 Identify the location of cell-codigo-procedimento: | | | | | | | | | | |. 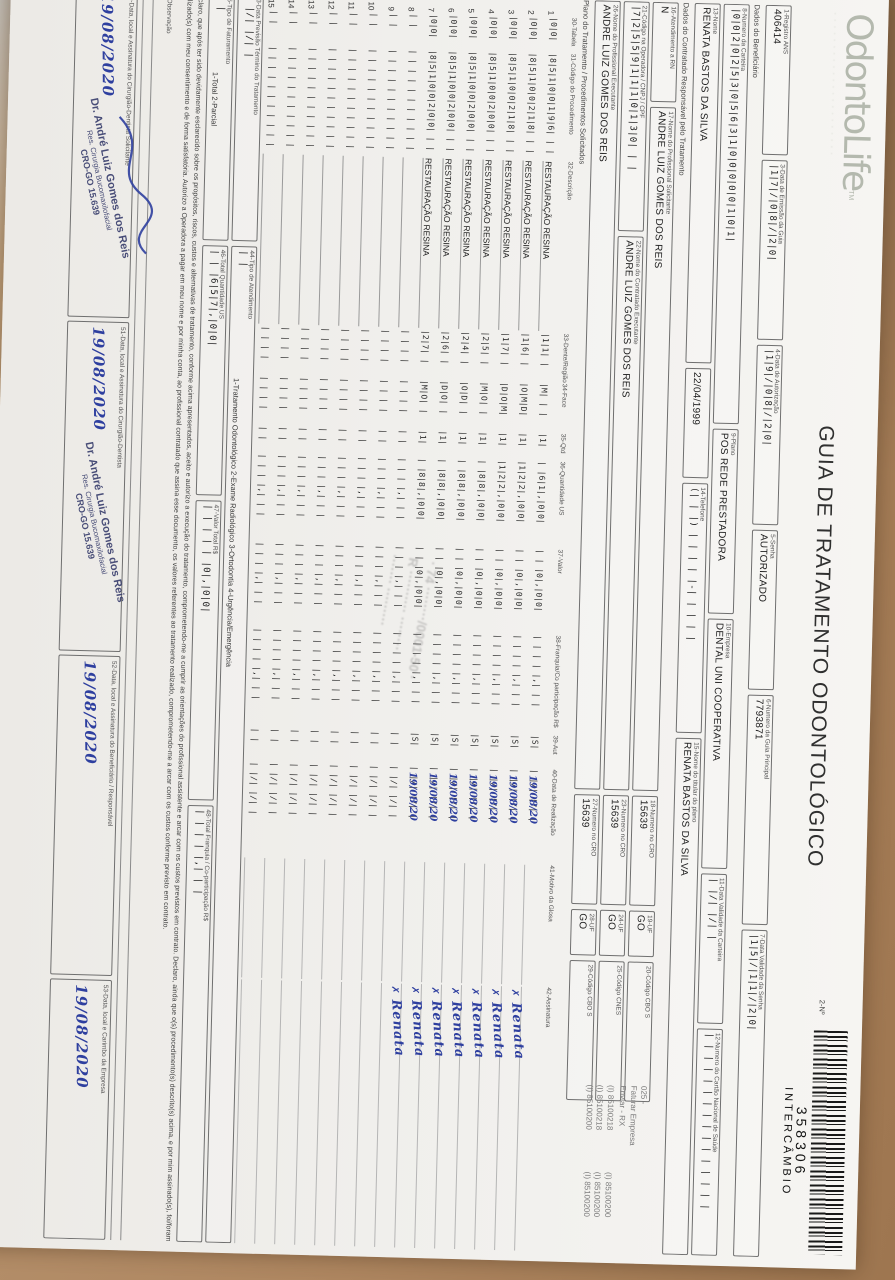
(271, 96).